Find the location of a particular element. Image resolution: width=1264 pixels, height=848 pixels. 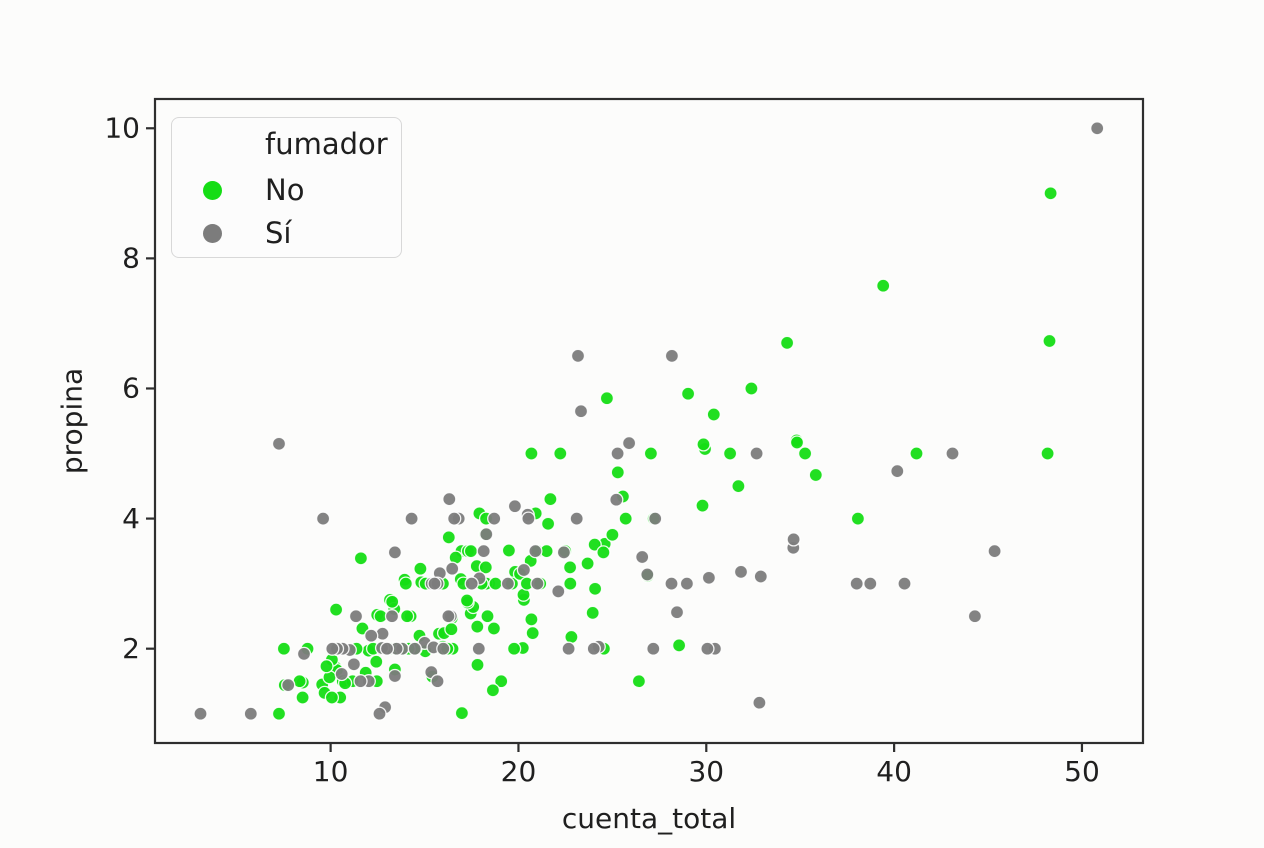

legend-title: fumador is located at coordinates (326, 144).